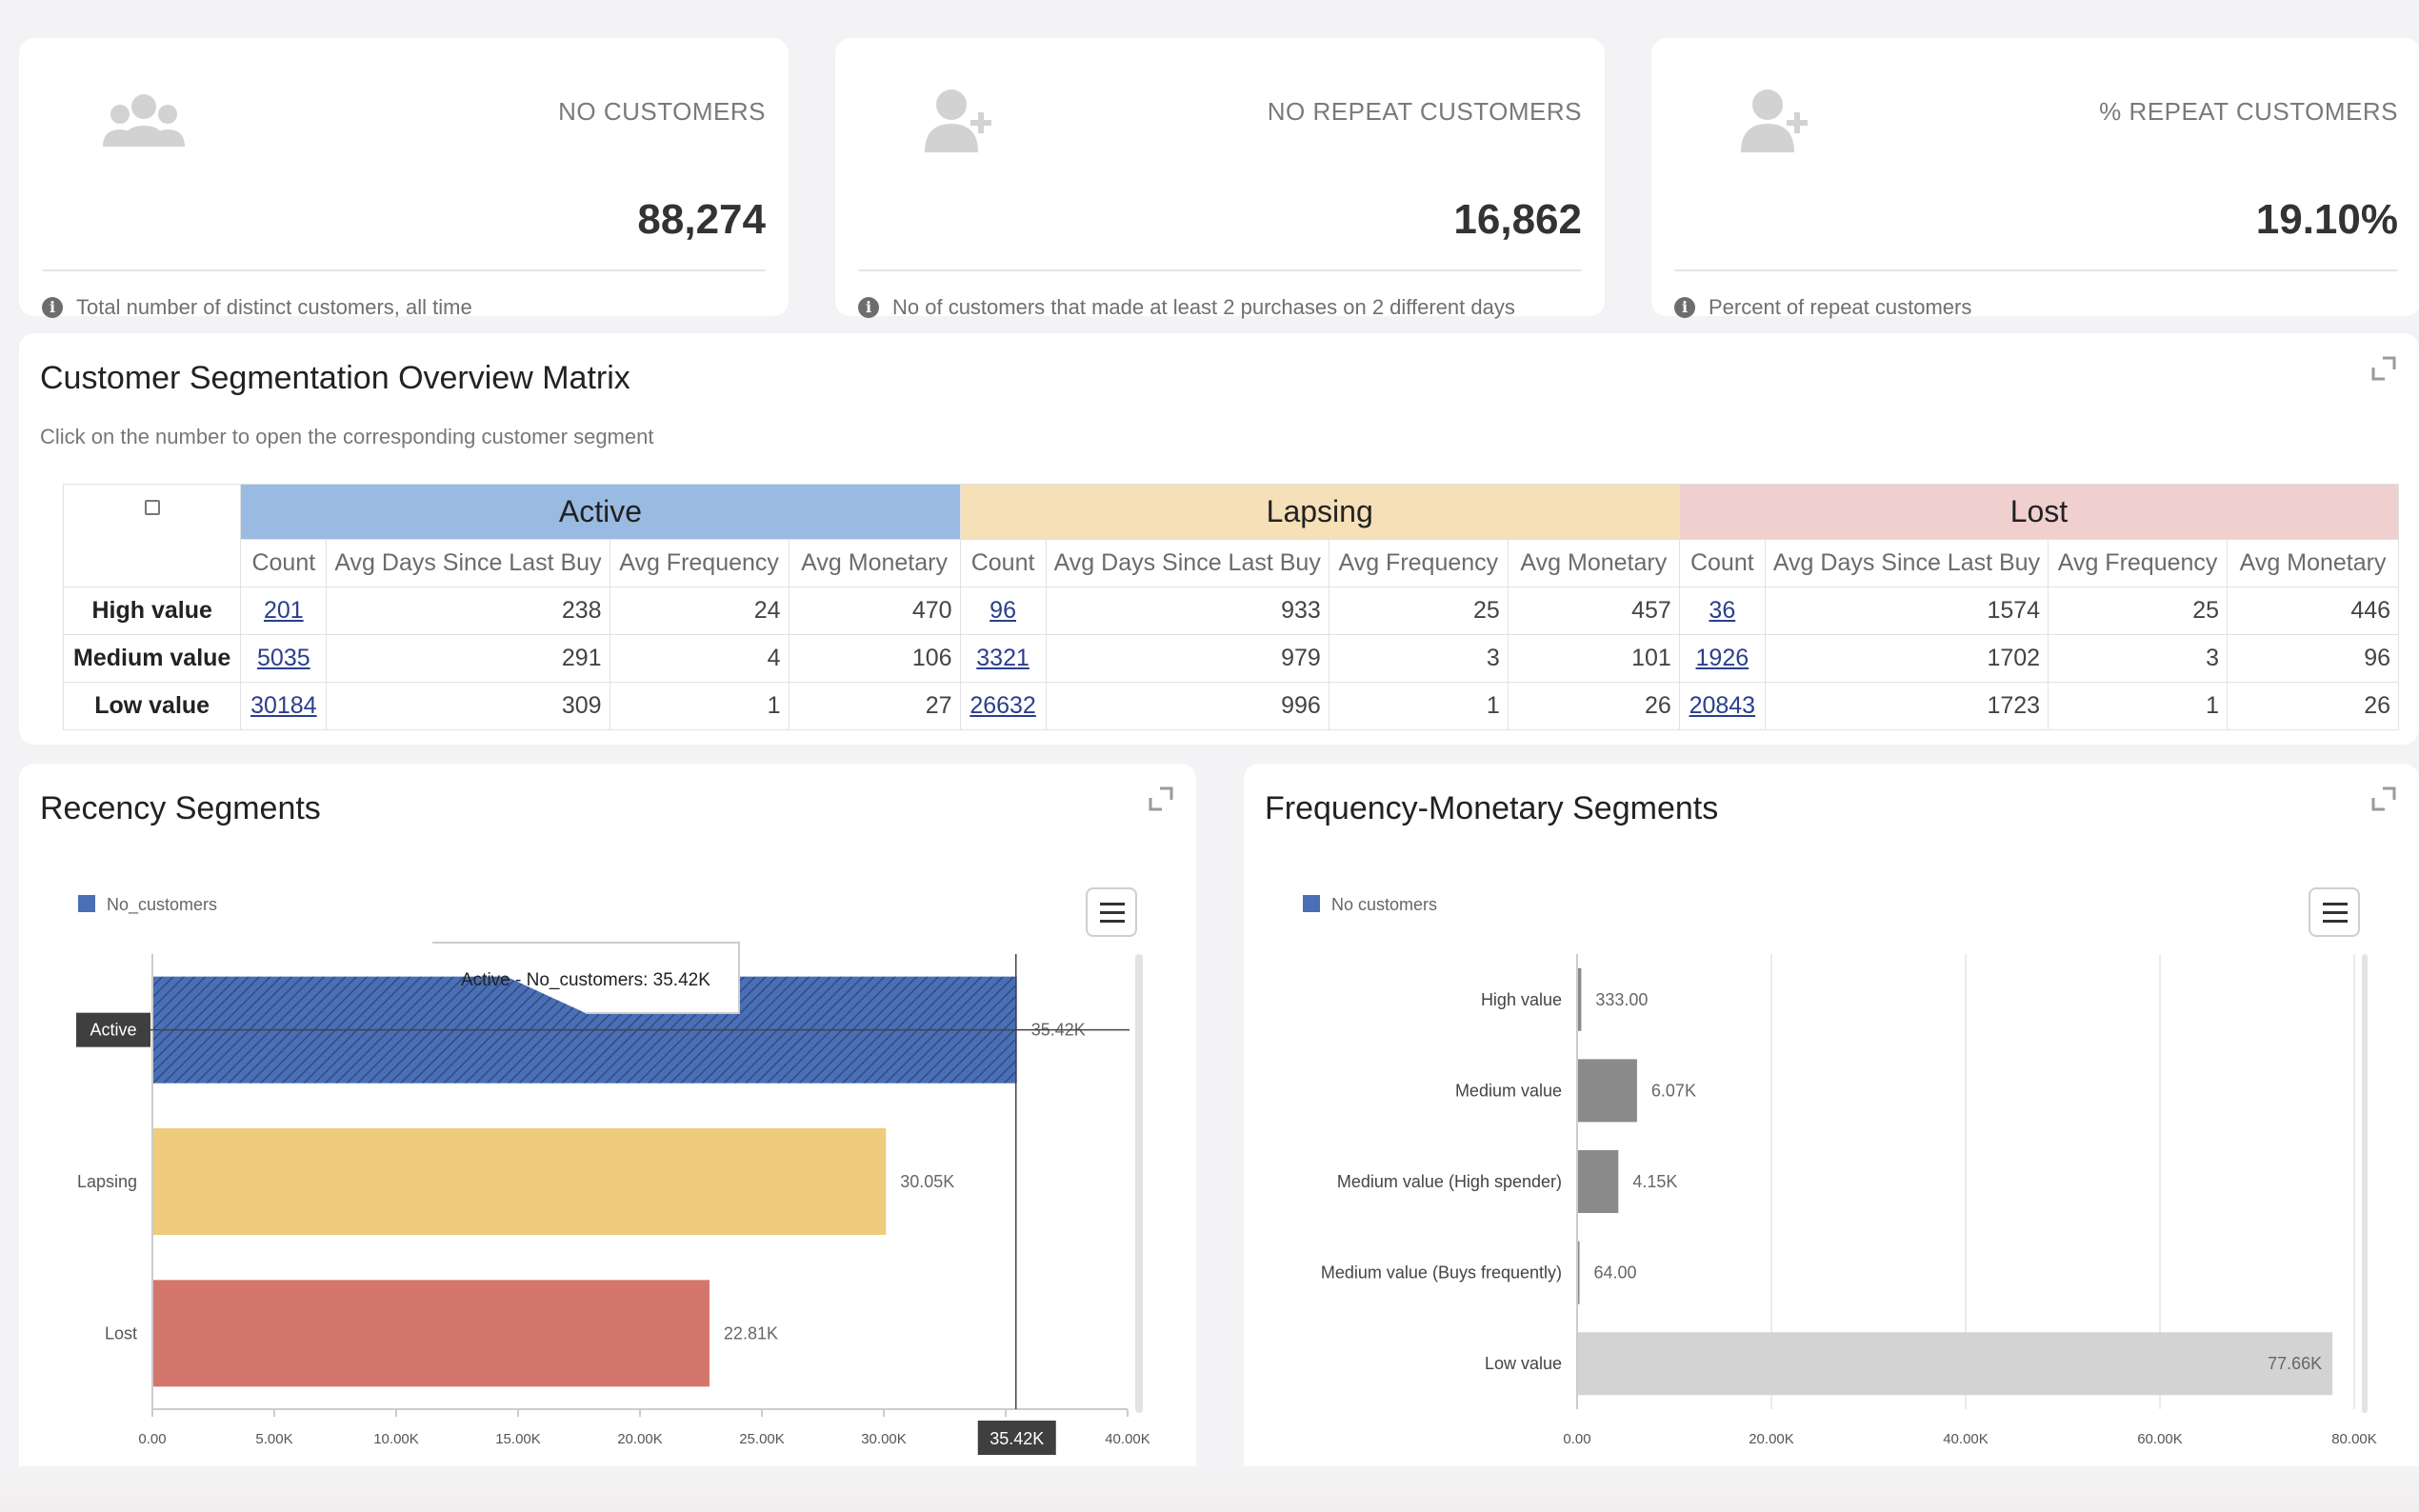 The image size is (2419, 1512). What do you see at coordinates (162, 905) in the screenshot?
I see `legend-label: No_customers` at bounding box center [162, 905].